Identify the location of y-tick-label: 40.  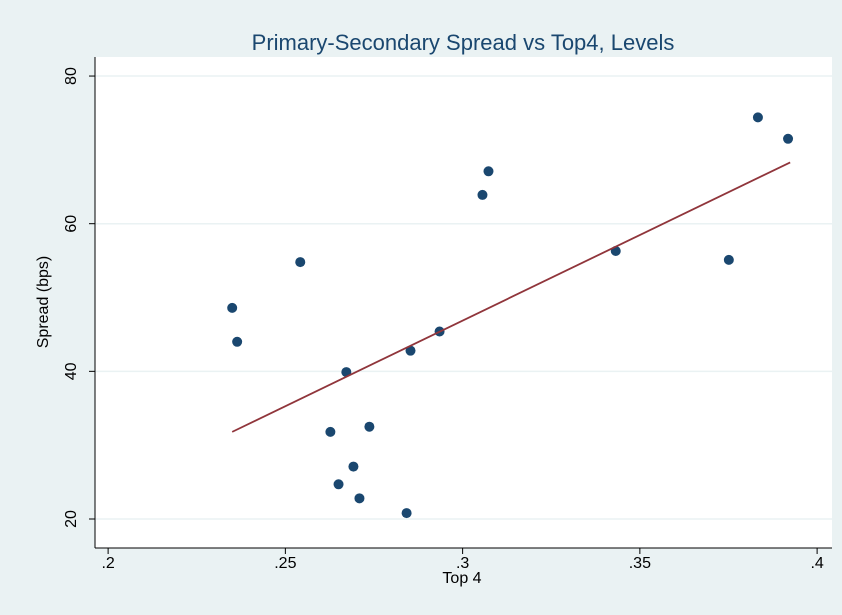
(71, 371).